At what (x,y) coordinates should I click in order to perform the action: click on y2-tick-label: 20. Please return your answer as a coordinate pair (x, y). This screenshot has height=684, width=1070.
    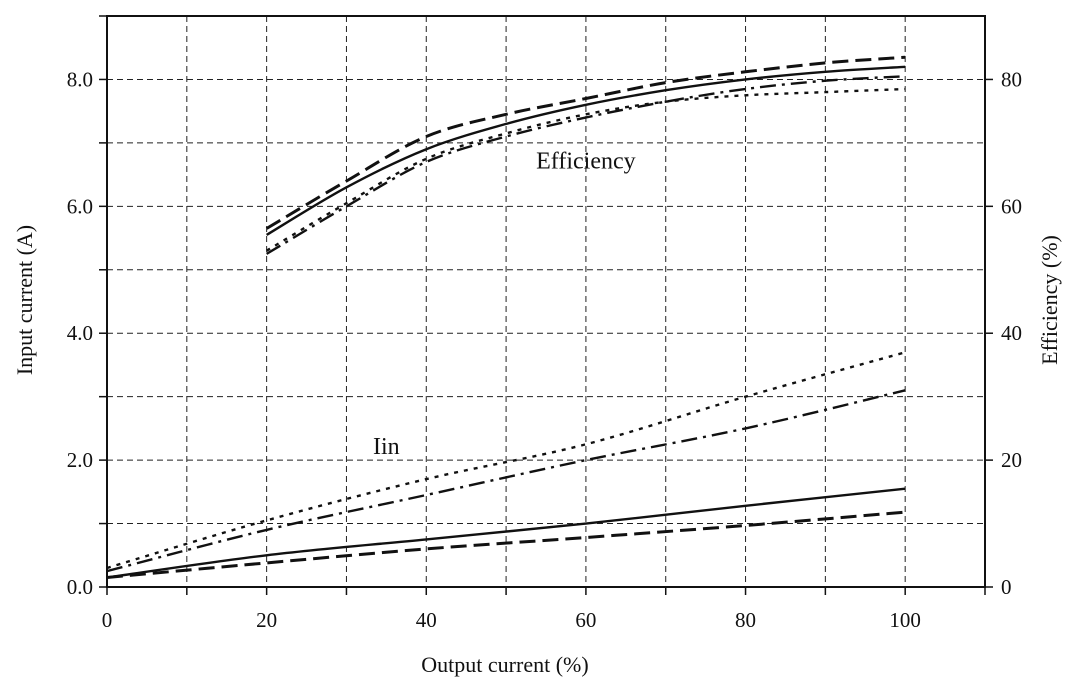
    Looking at the image, I should click on (1011, 460).